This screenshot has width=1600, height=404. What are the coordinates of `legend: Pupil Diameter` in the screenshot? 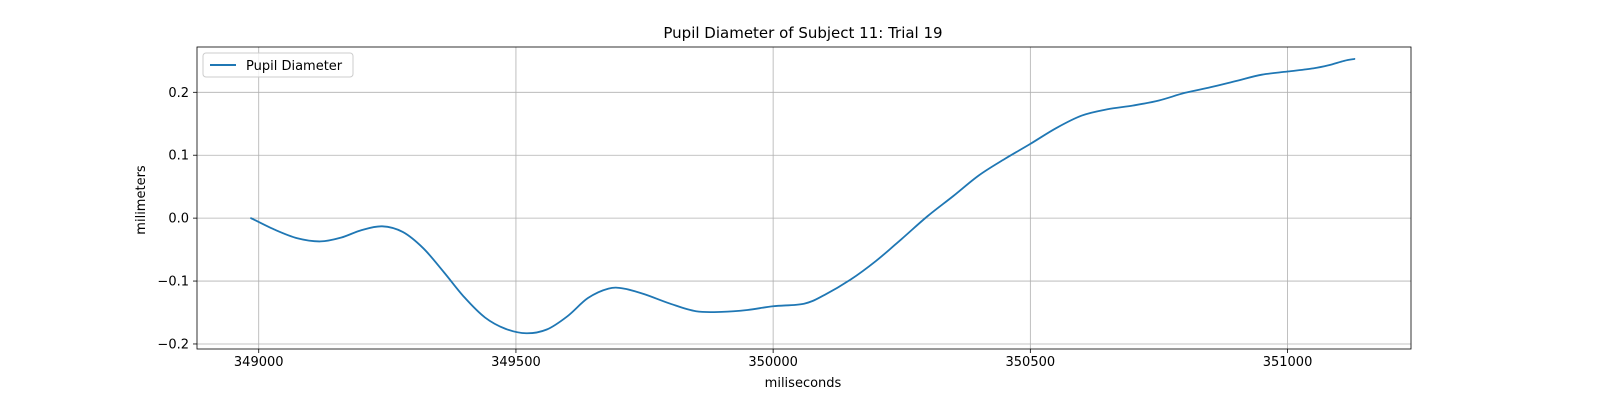 It's located at (278, 65).